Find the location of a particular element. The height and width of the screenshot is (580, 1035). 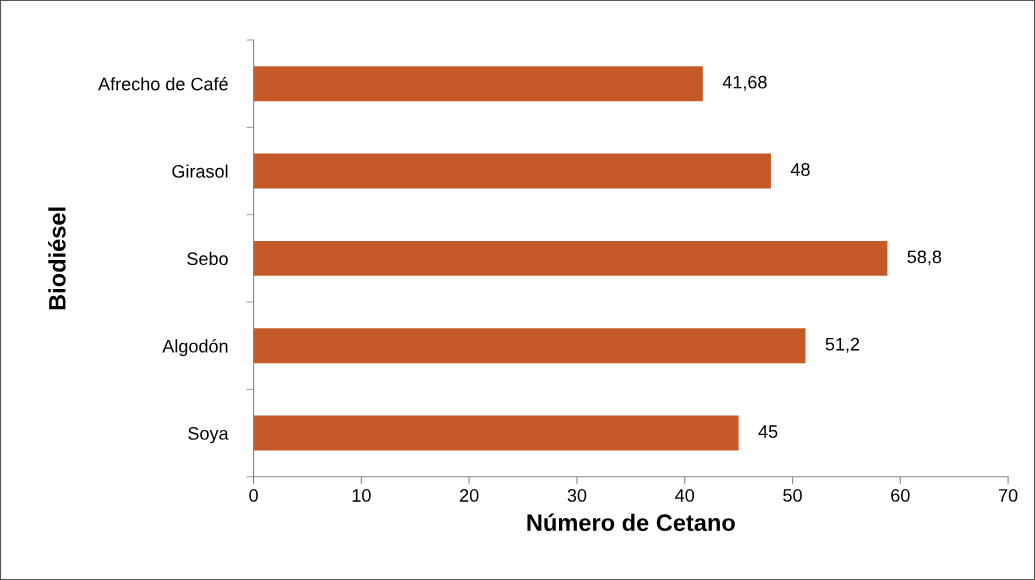

y-tick-label: Algodón is located at coordinates (195, 348).